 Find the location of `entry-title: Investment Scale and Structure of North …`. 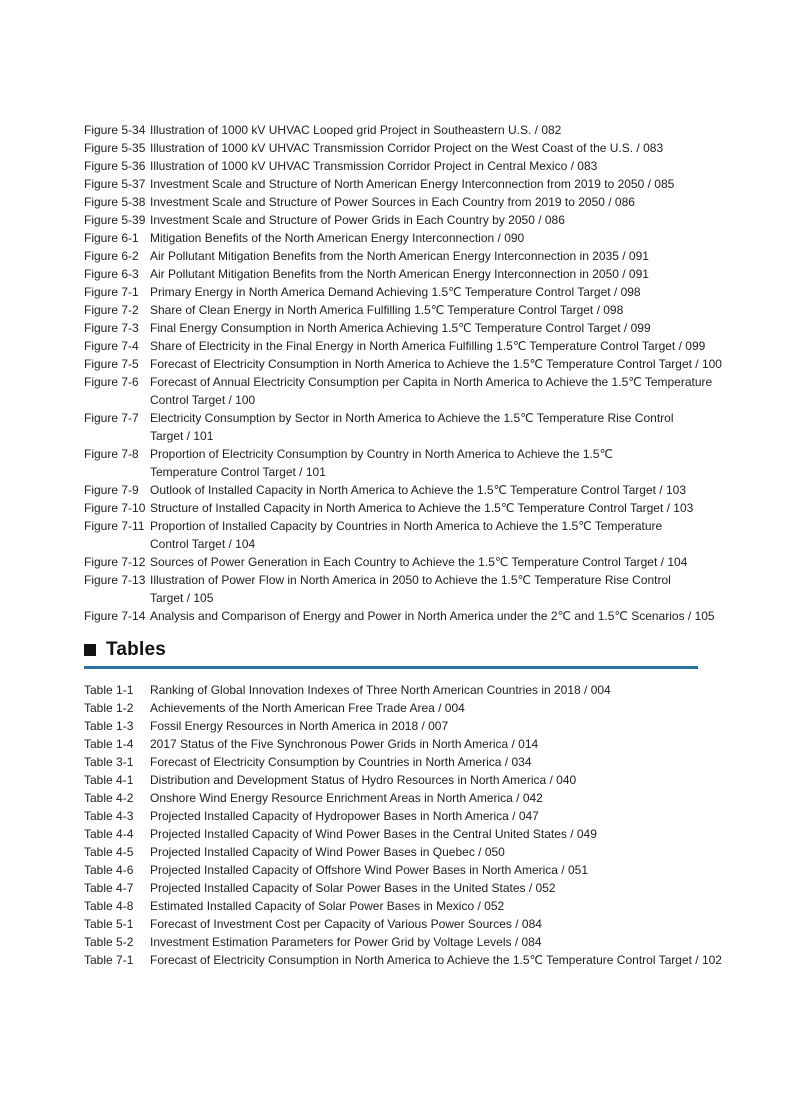

entry-title: Investment Scale and Structure of North … is located at coordinates (412, 184).